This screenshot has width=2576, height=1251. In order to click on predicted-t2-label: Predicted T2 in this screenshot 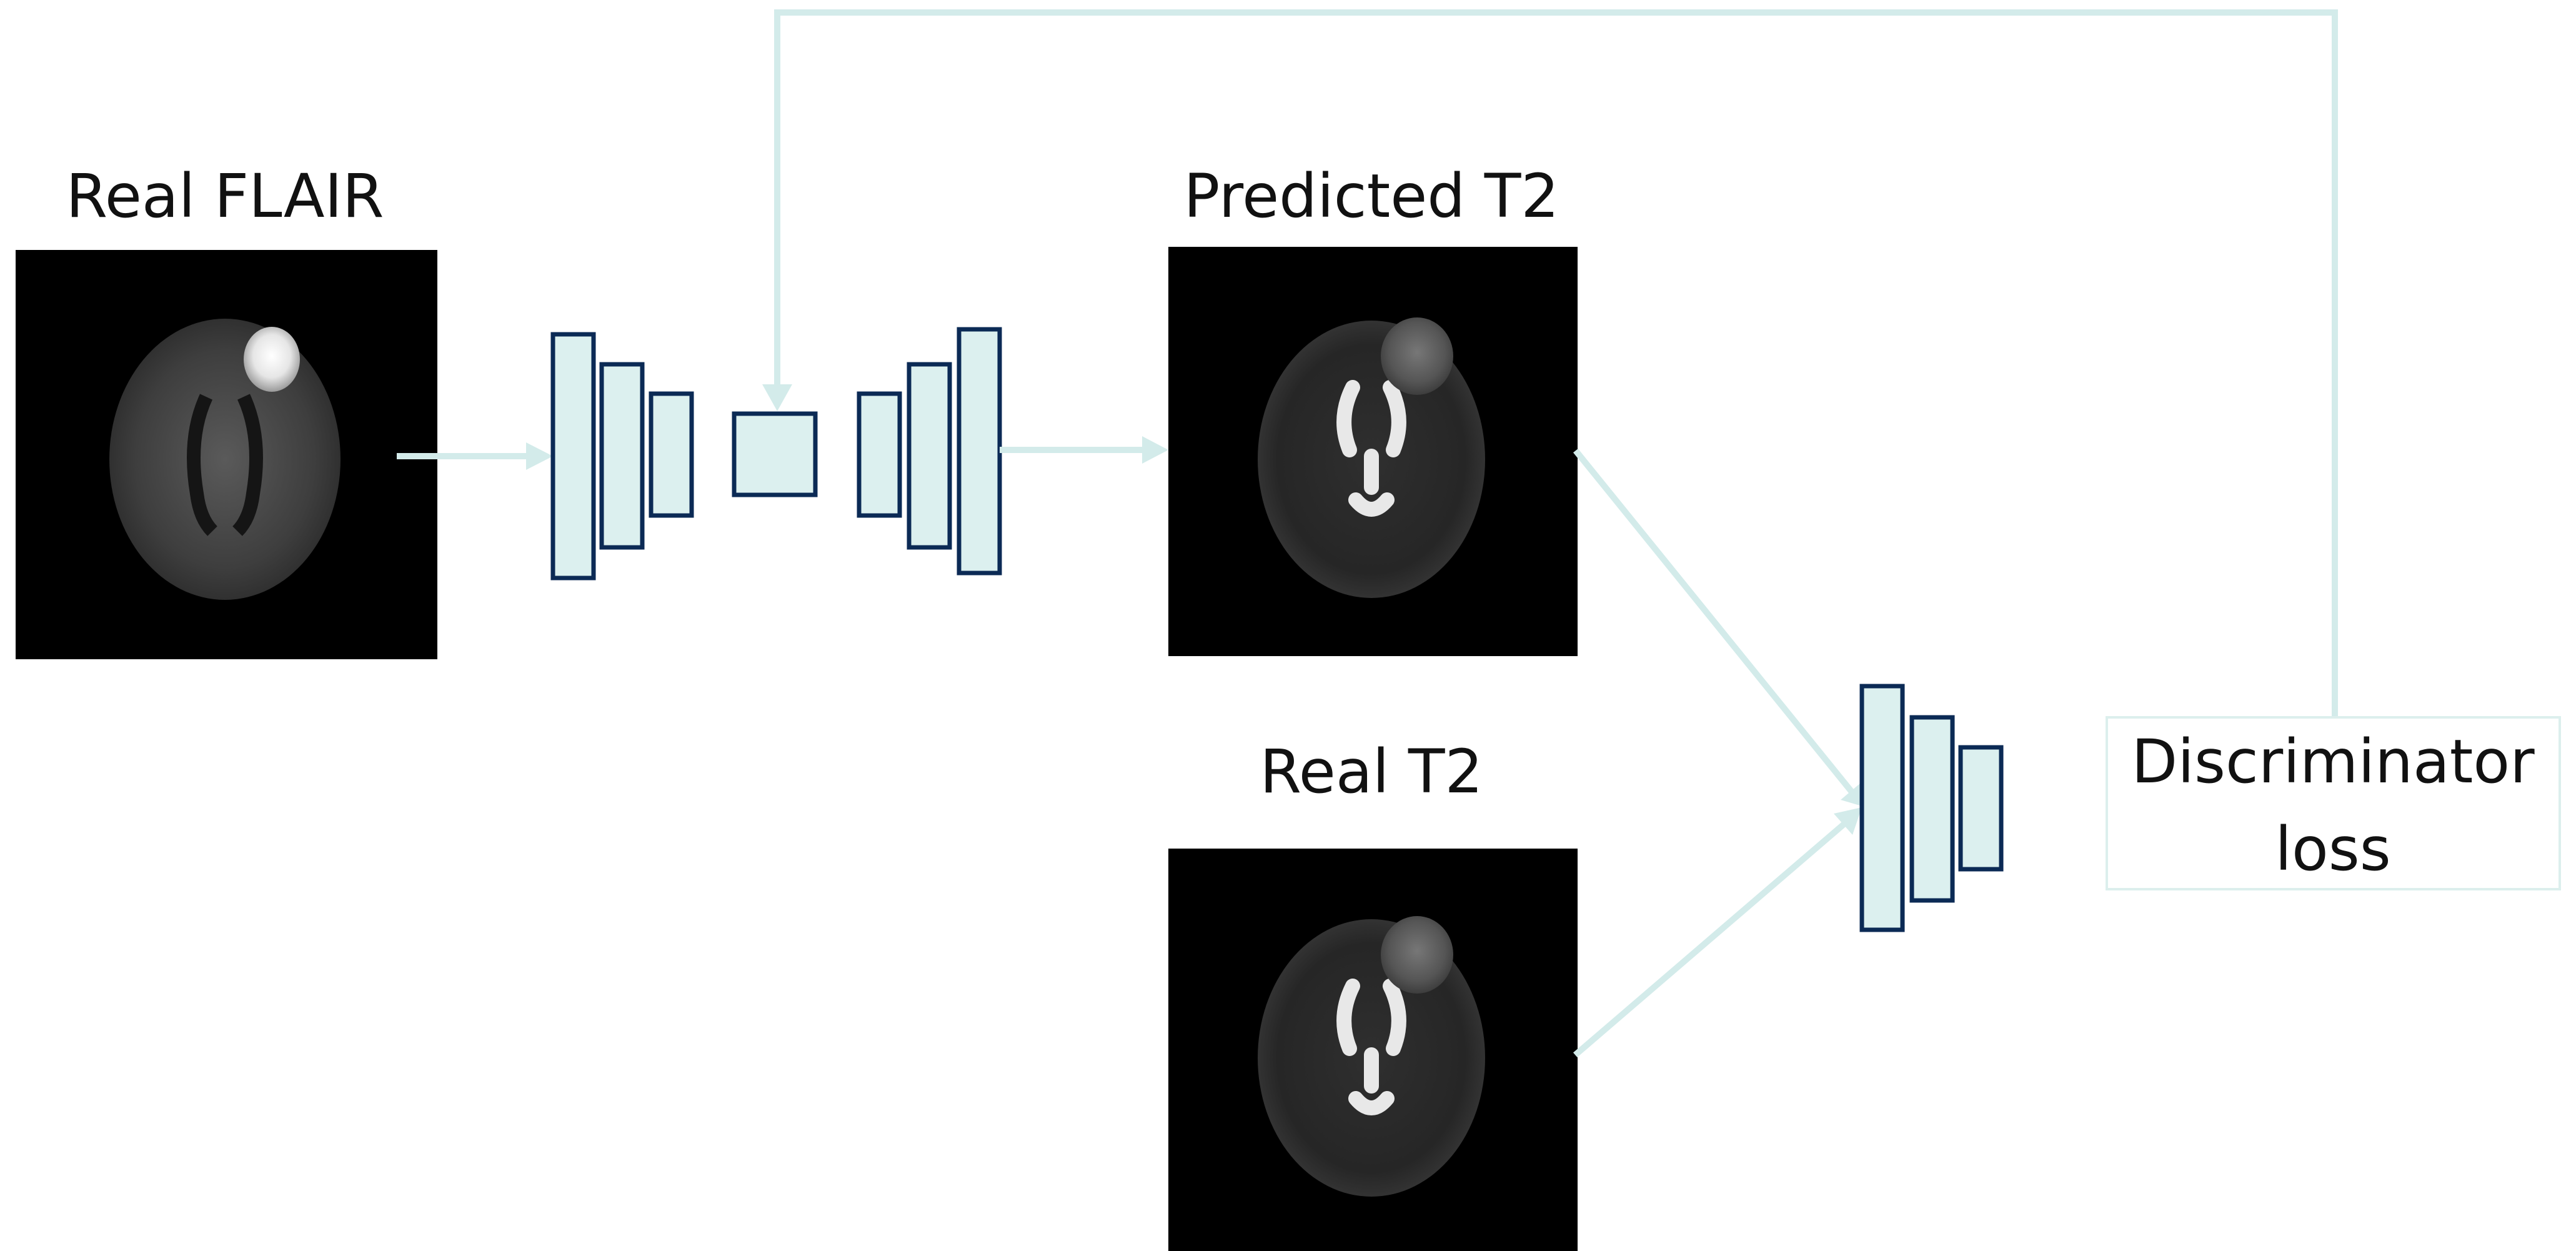, I will do `click(1371, 196)`.